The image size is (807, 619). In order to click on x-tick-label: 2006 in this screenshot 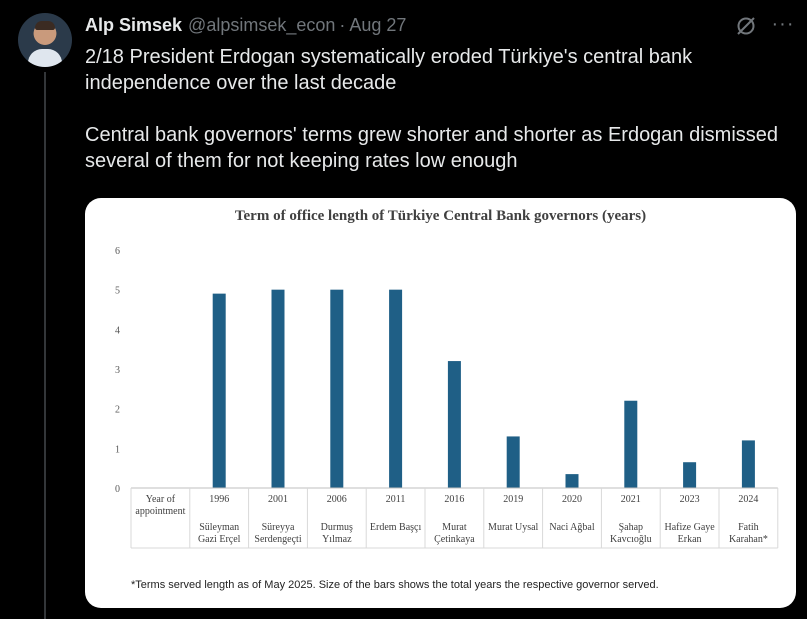, I will do `click(337, 499)`.